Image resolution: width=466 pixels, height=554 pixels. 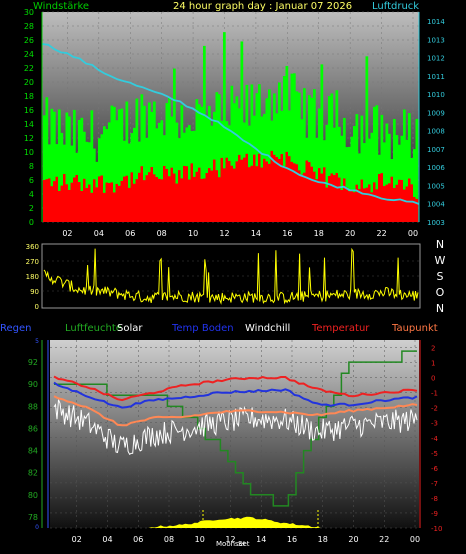 What do you see at coordinates (440, 260) in the screenshot?
I see `compass-letter: W` at bounding box center [440, 260].